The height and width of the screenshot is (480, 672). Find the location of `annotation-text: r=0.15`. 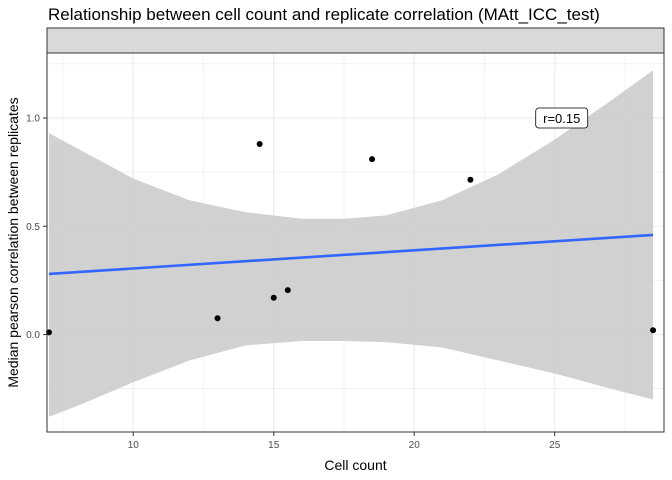

annotation-text: r=0.15 is located at coordinates (561, 118).